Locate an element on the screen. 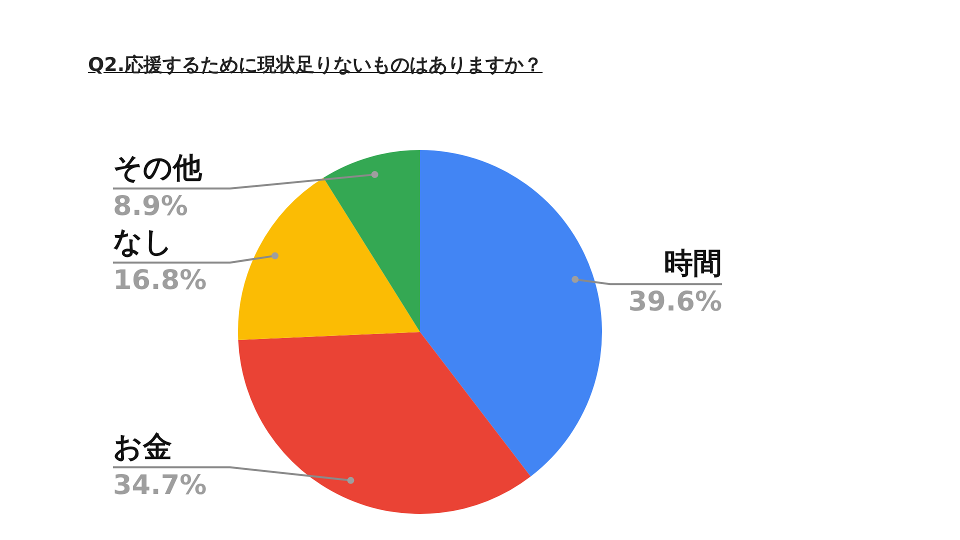  data-label: 8.9% is located at coordinates (150, 206).